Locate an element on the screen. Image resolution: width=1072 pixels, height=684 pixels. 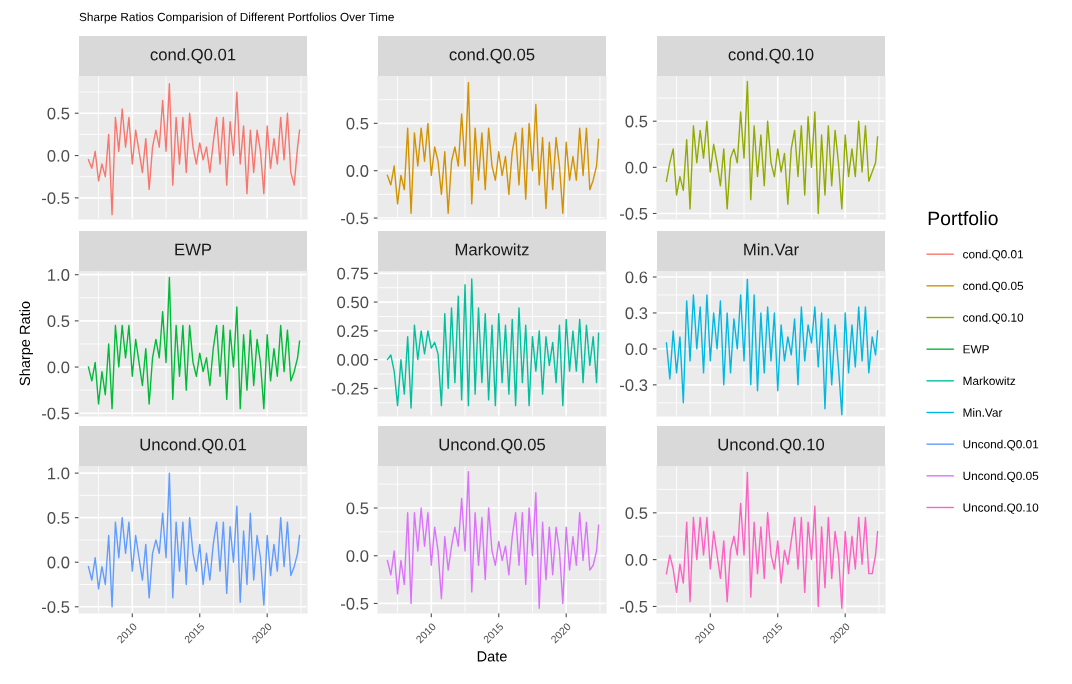
x-axis-title: Date is located at coordinates (492, 656).